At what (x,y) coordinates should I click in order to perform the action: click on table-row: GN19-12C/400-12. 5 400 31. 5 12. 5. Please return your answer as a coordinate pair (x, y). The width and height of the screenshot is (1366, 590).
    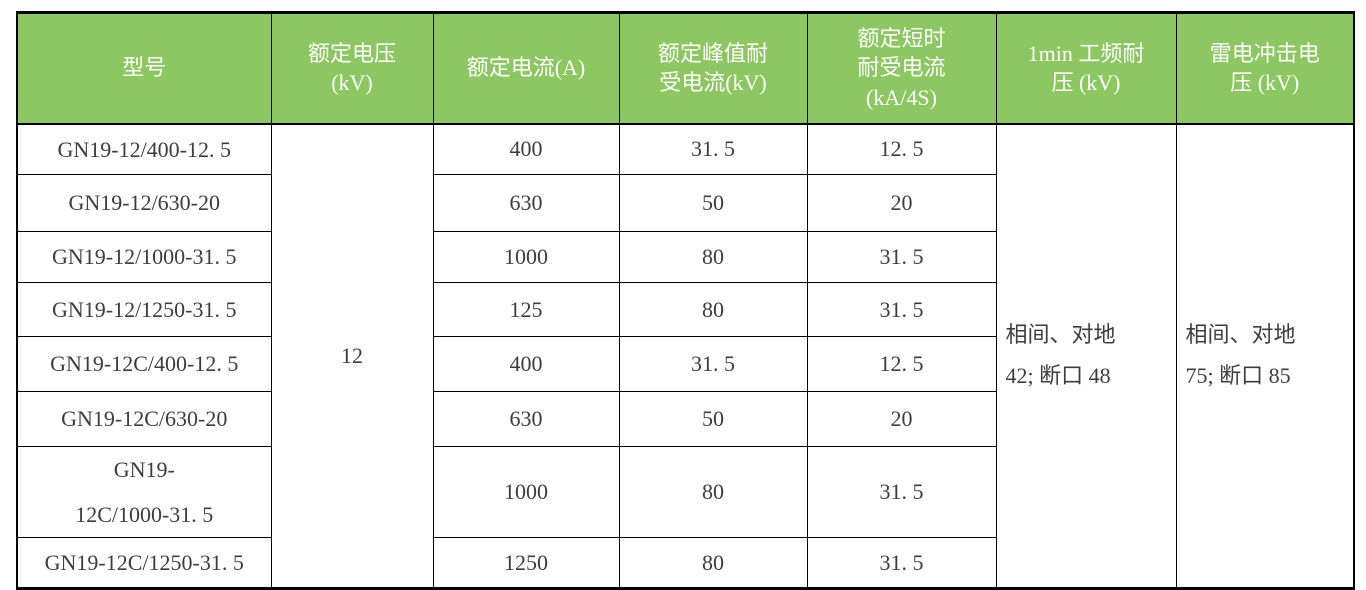
    Looking at the image, I should click on (685, 364).